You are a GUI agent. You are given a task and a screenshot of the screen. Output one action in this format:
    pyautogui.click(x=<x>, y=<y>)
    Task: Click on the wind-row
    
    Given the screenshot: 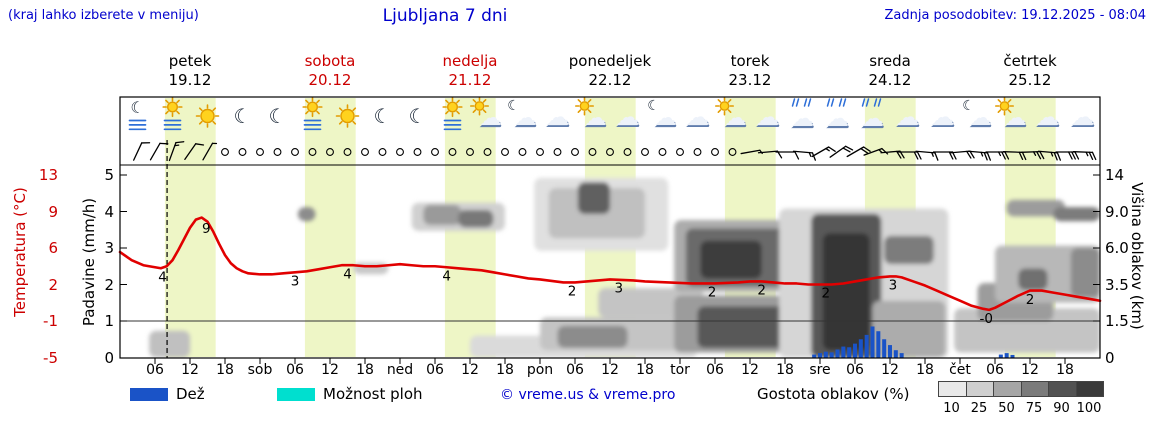 What is the action you would take?
    pyautogui.click(x=615, y=151)
    